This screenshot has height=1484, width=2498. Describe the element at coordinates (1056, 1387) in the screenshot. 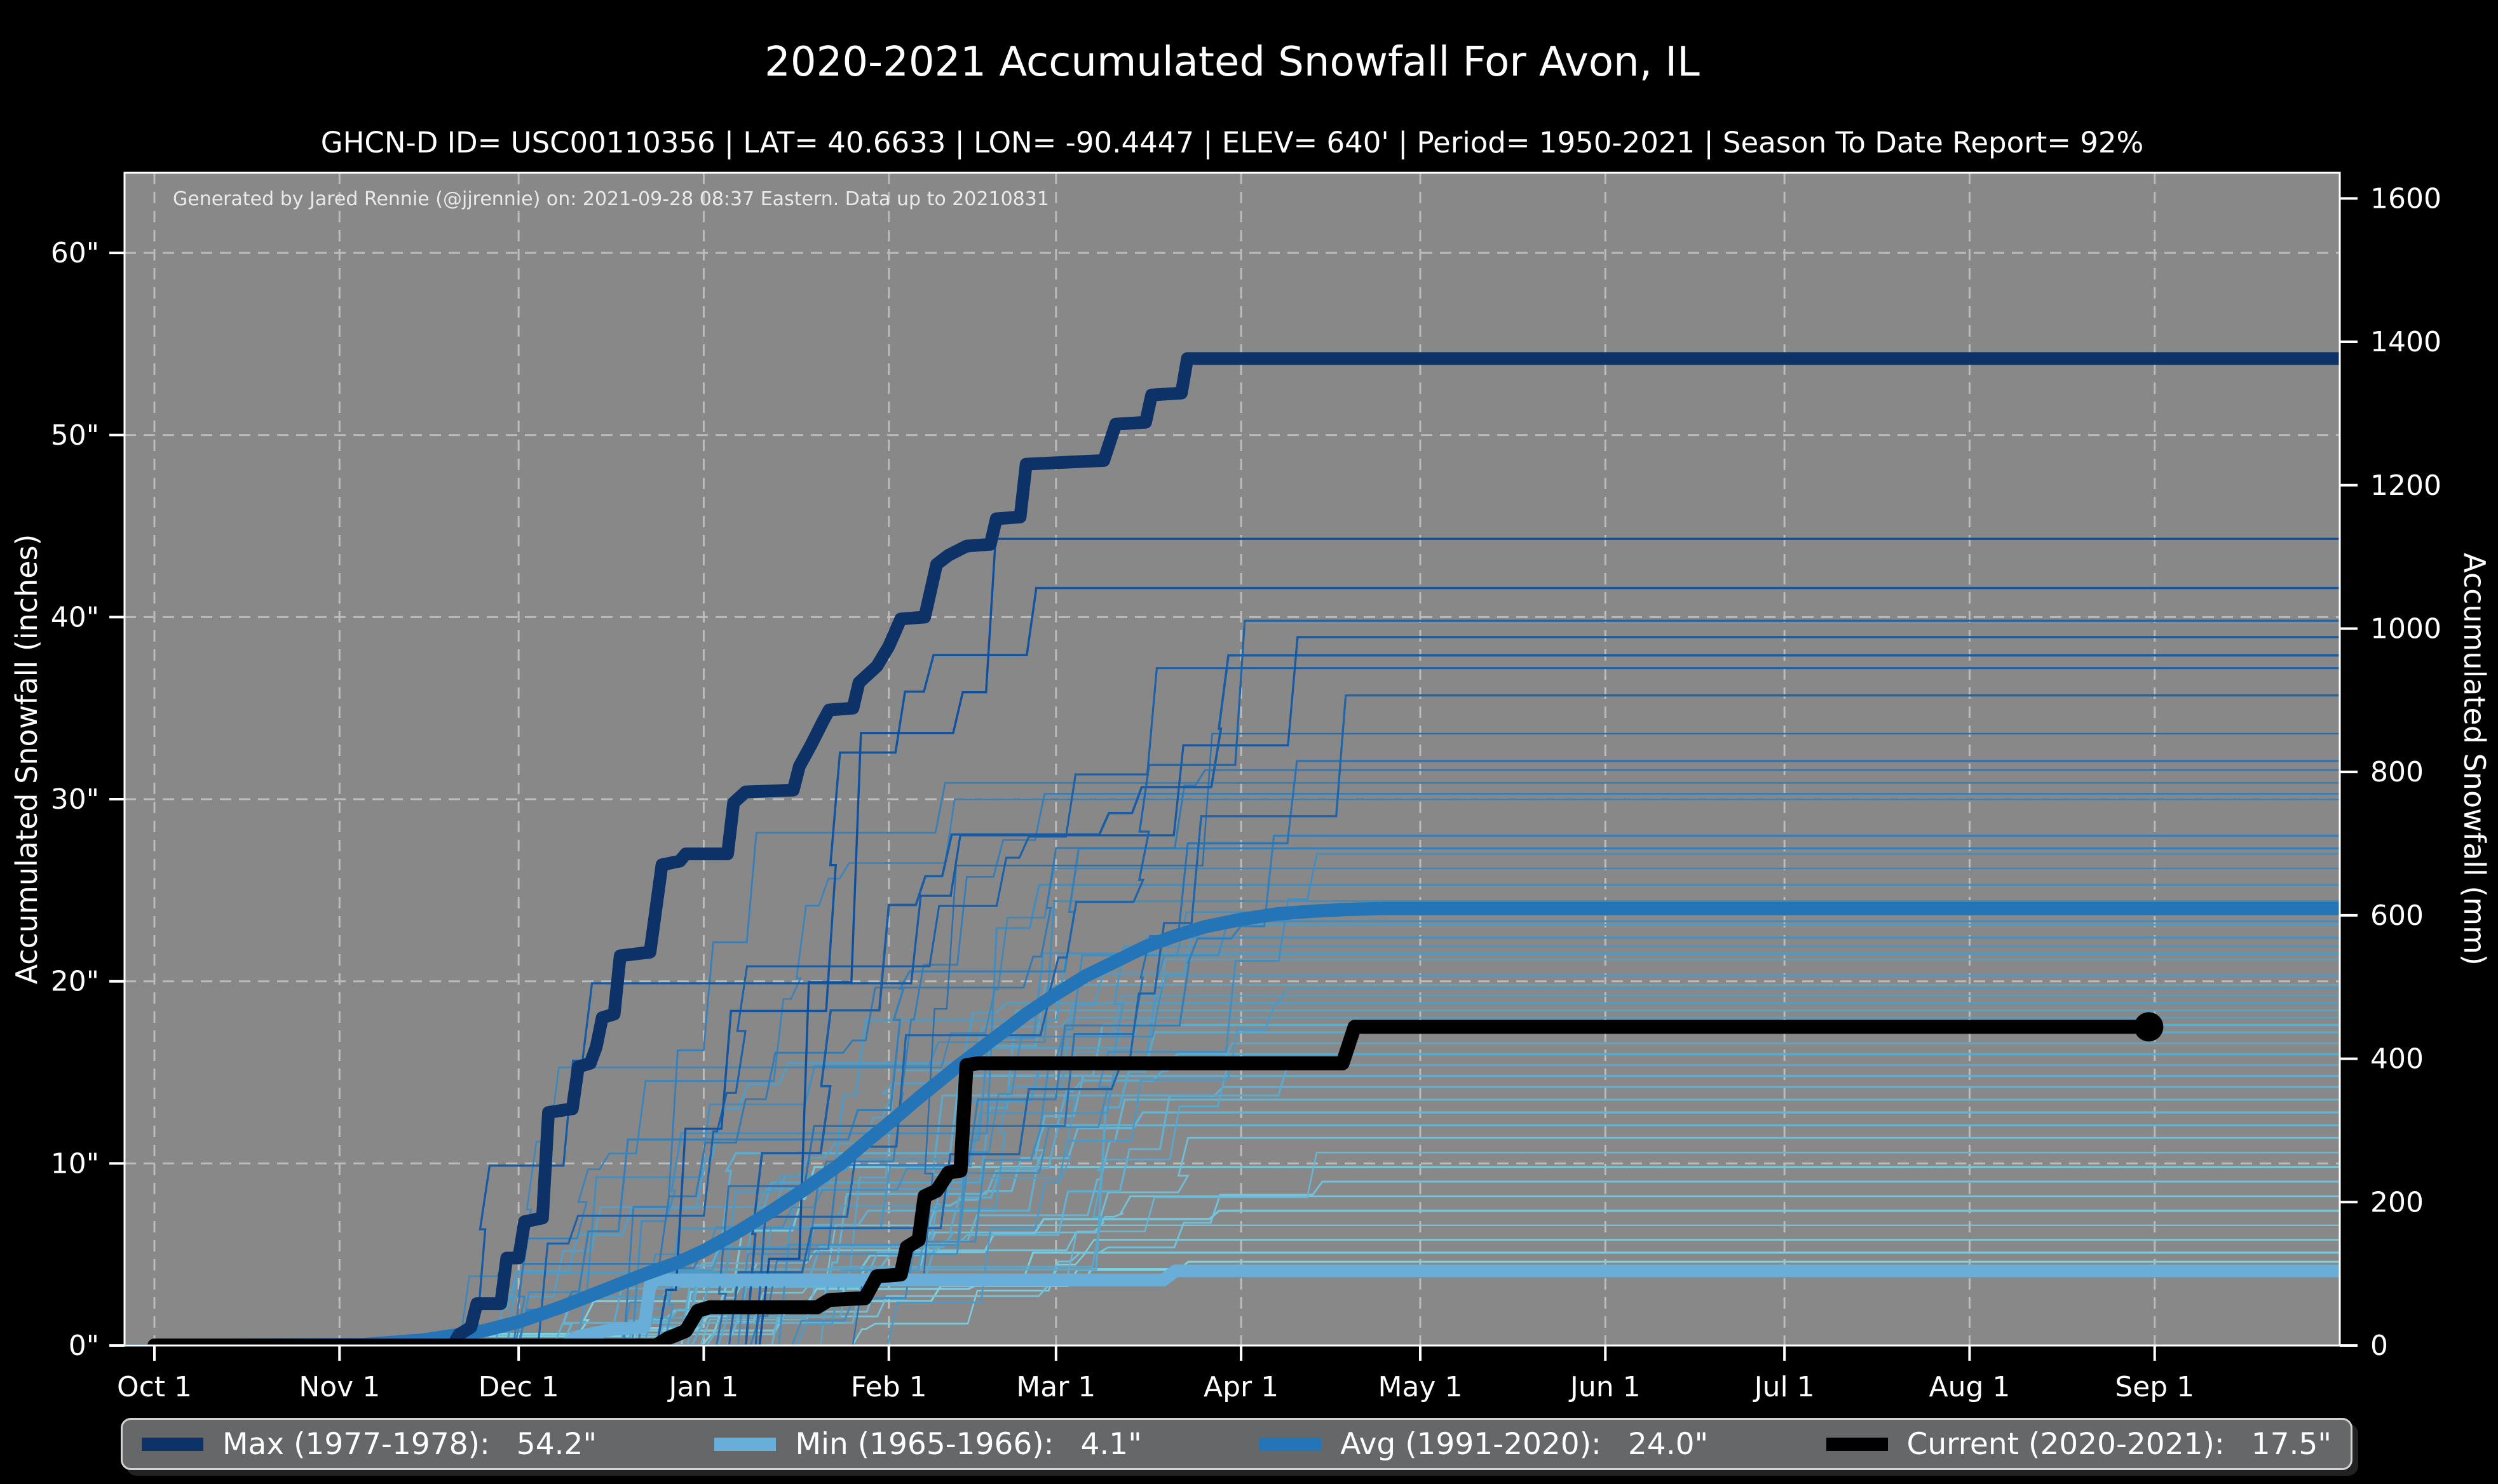

I see `x-tick-label: Mar 1` at that location.